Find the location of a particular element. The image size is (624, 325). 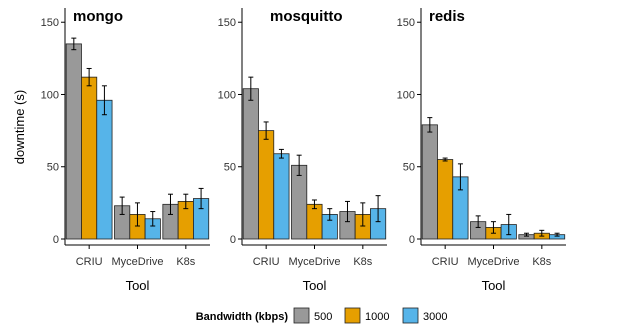

legend-title: Bandwidth (kbps) is located at coordinates (242, 317).